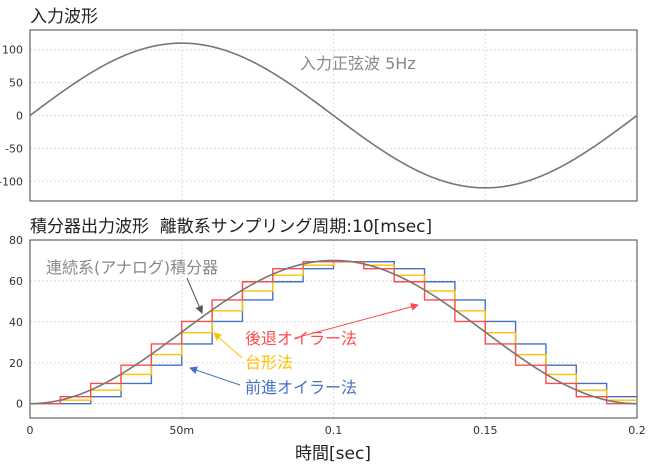  What do you see at coordinates (16, 363) in the screenshot?
I see `y-tick-label: 20` at bounding box center [16, 363].